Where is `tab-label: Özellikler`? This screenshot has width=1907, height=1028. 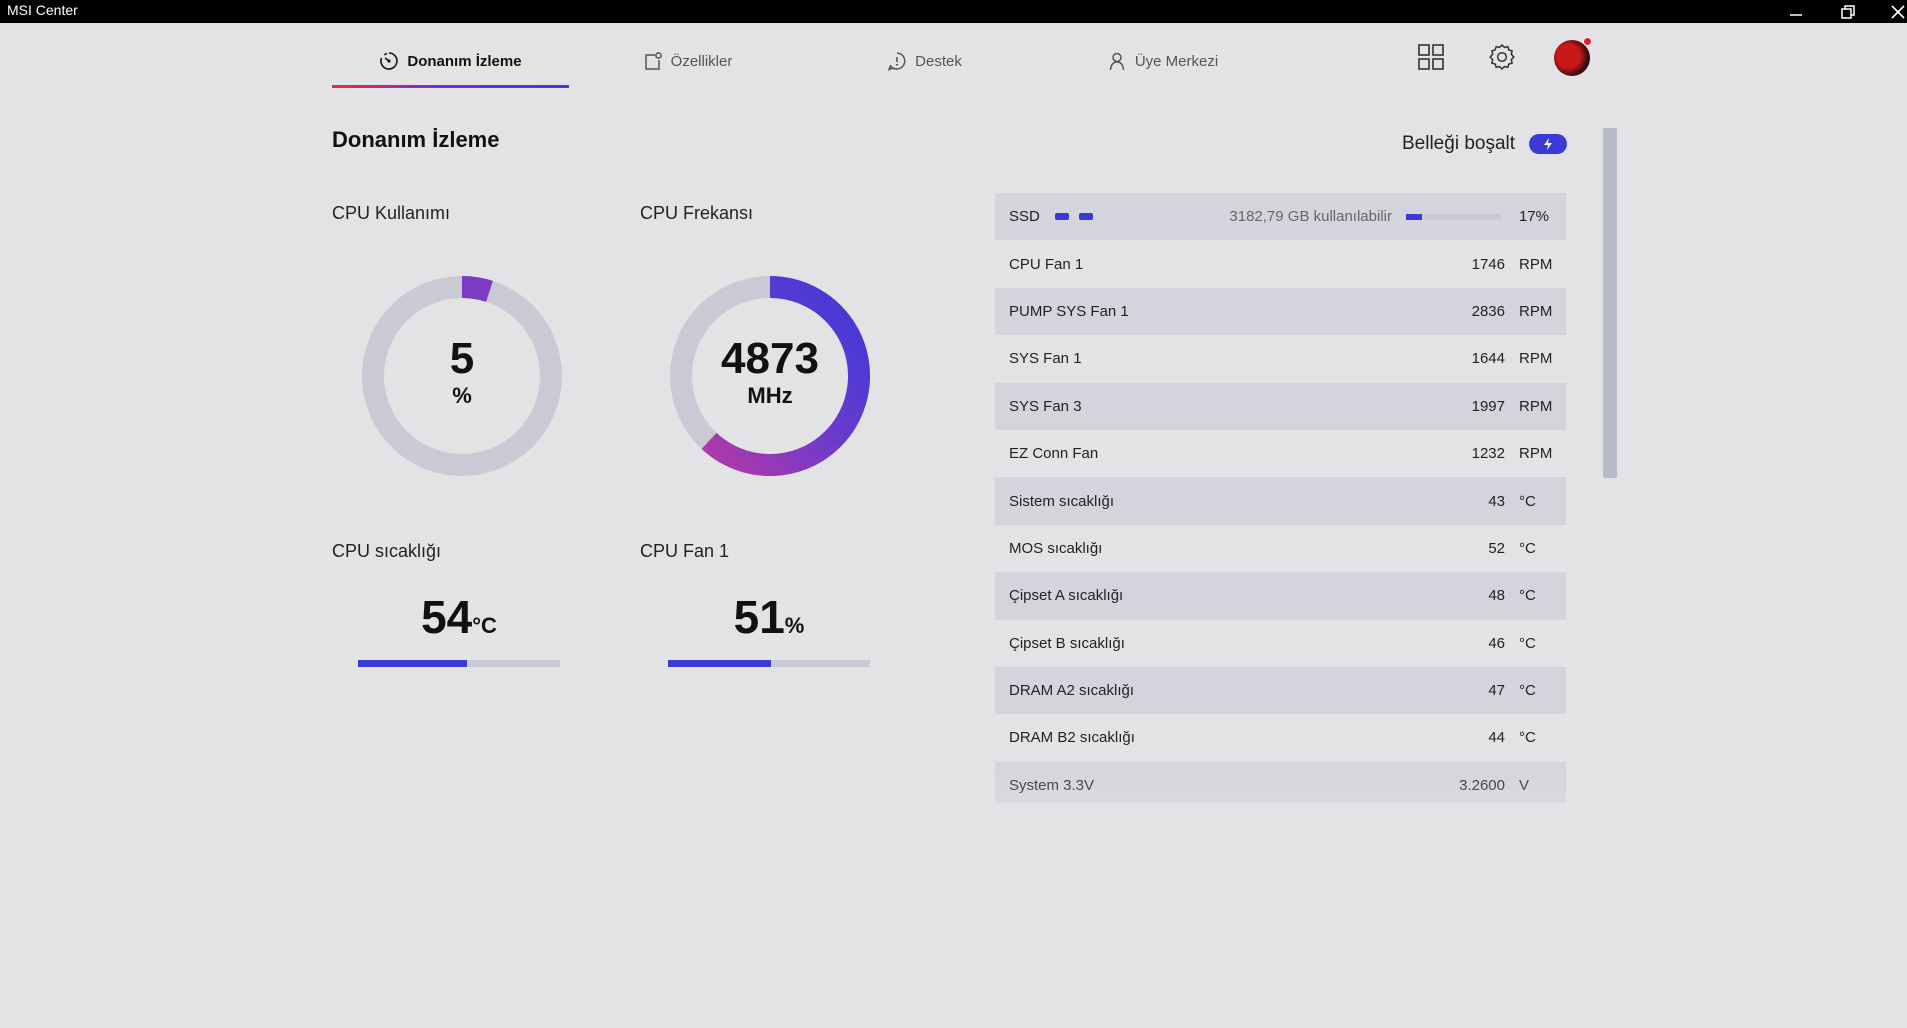 tab-label: Özellikler is located at coordinates (701, 61).